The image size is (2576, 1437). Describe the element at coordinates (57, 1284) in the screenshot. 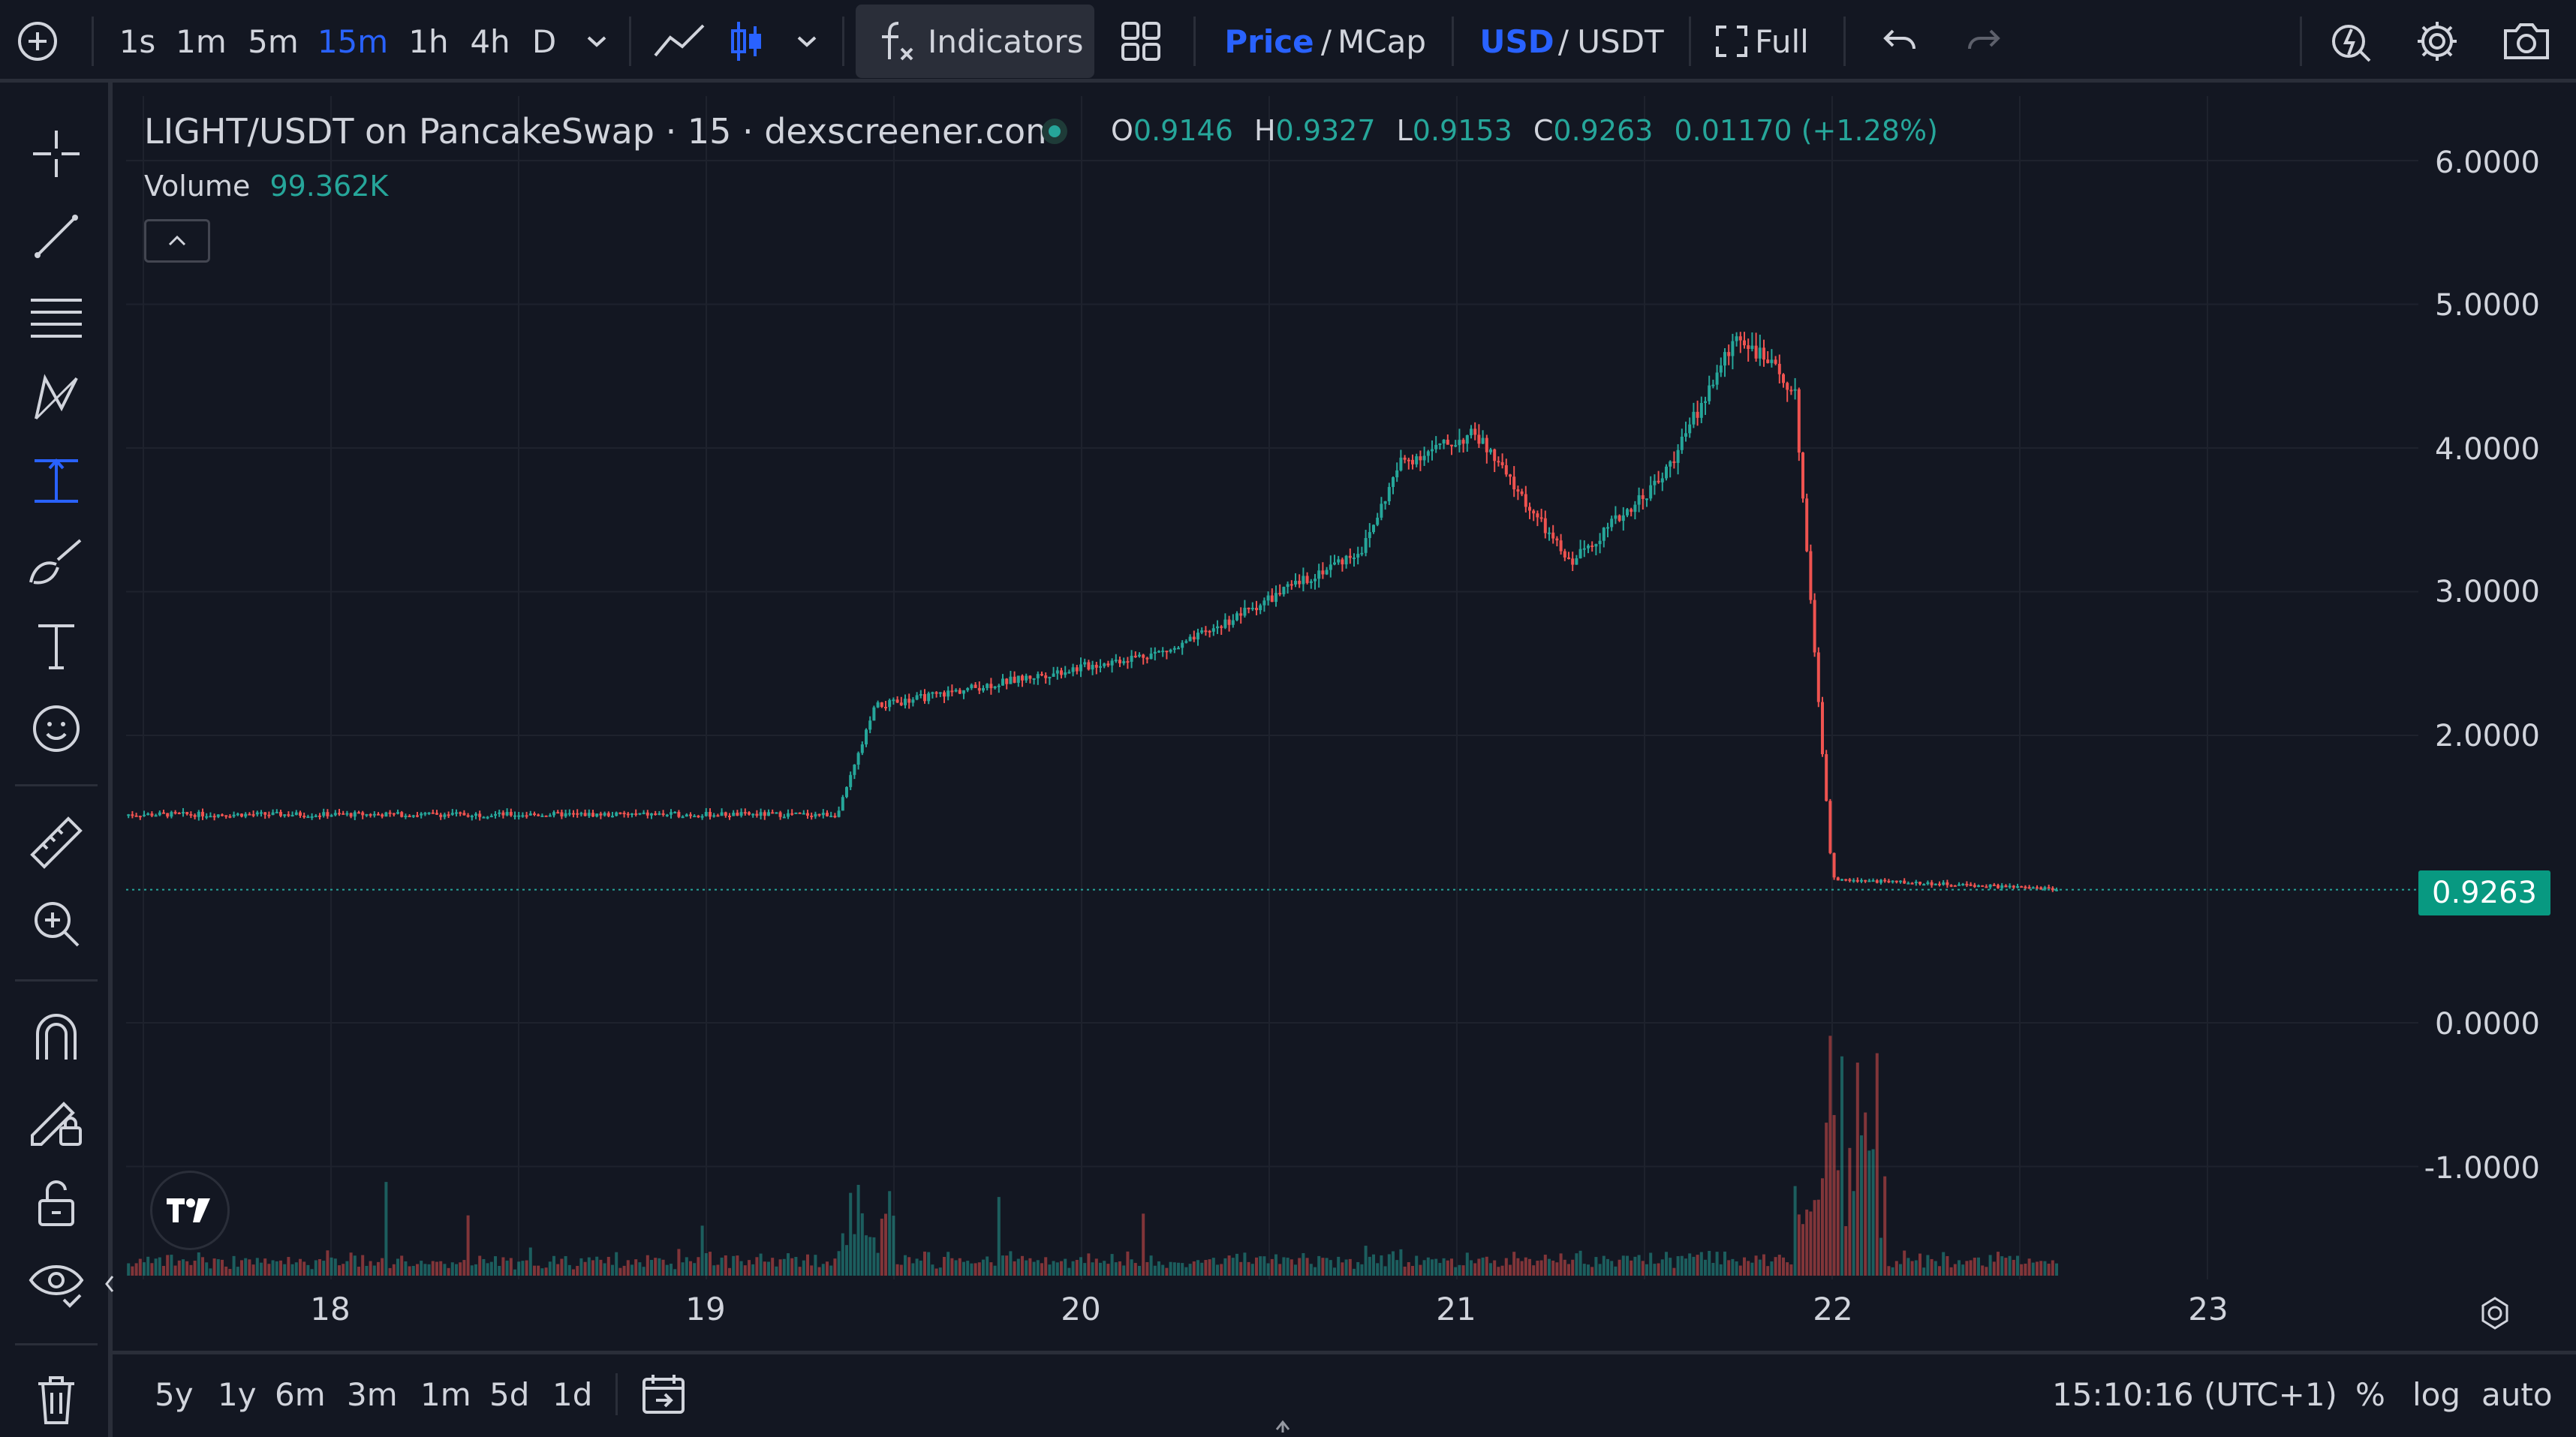

I see `eye-visibility-icon` at that location.